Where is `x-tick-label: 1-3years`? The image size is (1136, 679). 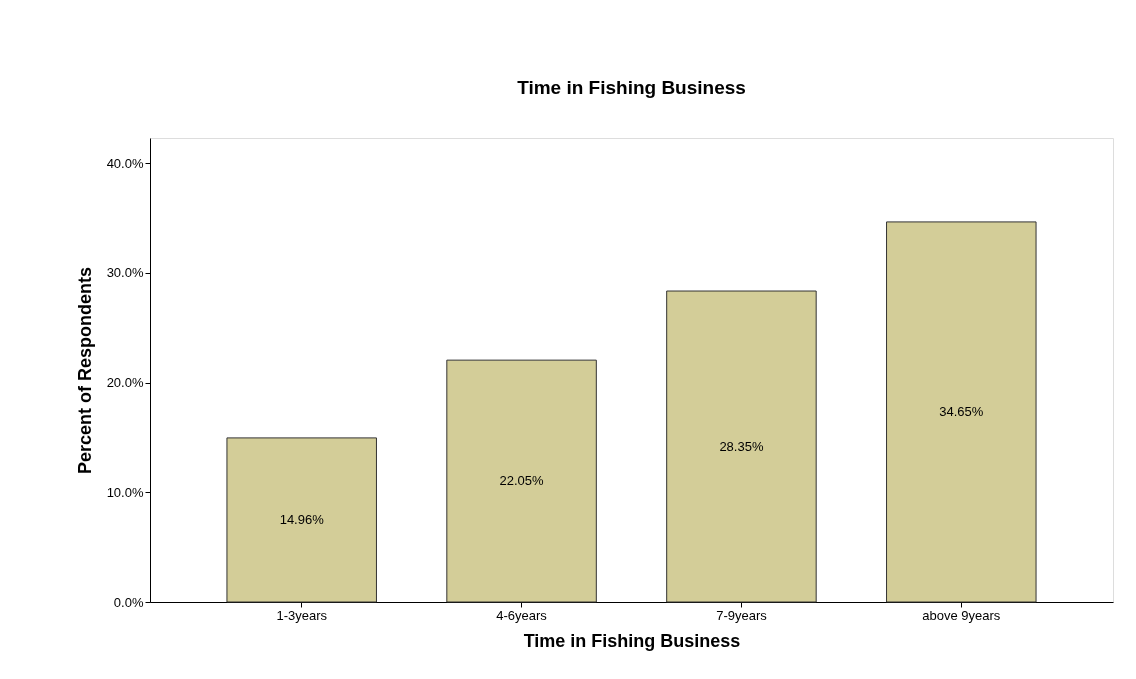 x-tick-label: 1-3years is located at coordinates (302, 615).